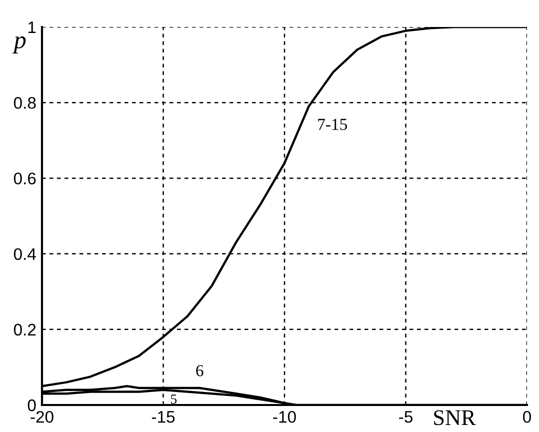 This screenshot has height=432, width=539. I want to click on x-tick-label: -10, so click(284, 416).